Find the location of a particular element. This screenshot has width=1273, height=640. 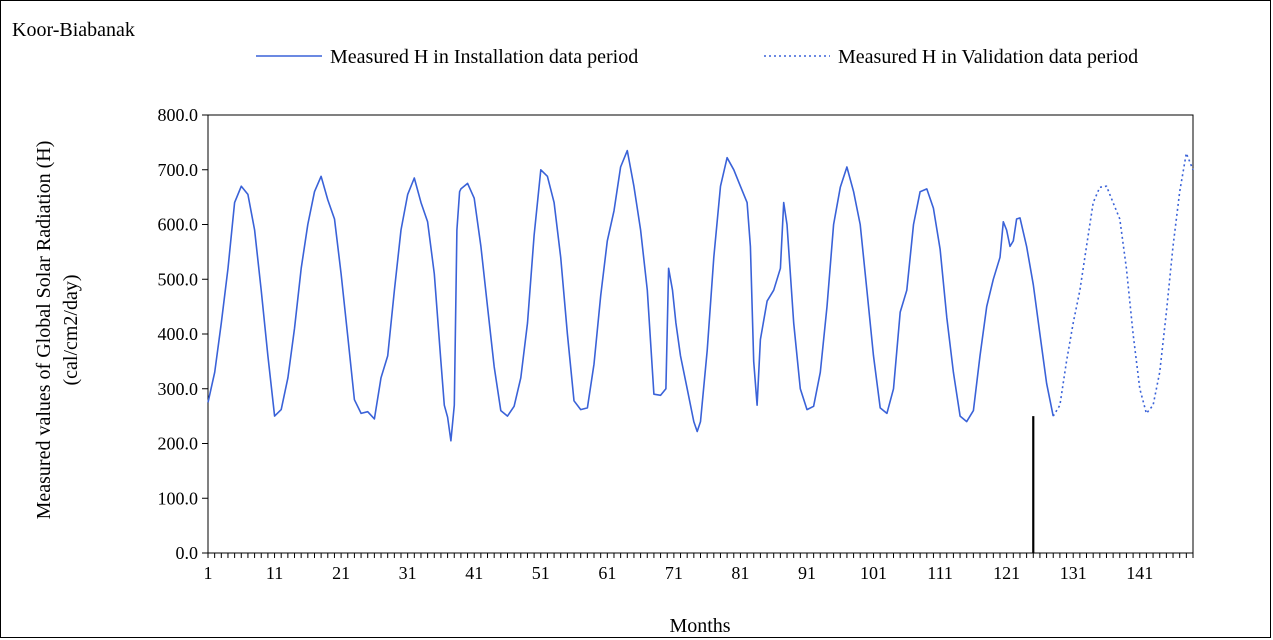

legend-label-installation: Measured H in Installation data period is located at coordinates (484, 57).